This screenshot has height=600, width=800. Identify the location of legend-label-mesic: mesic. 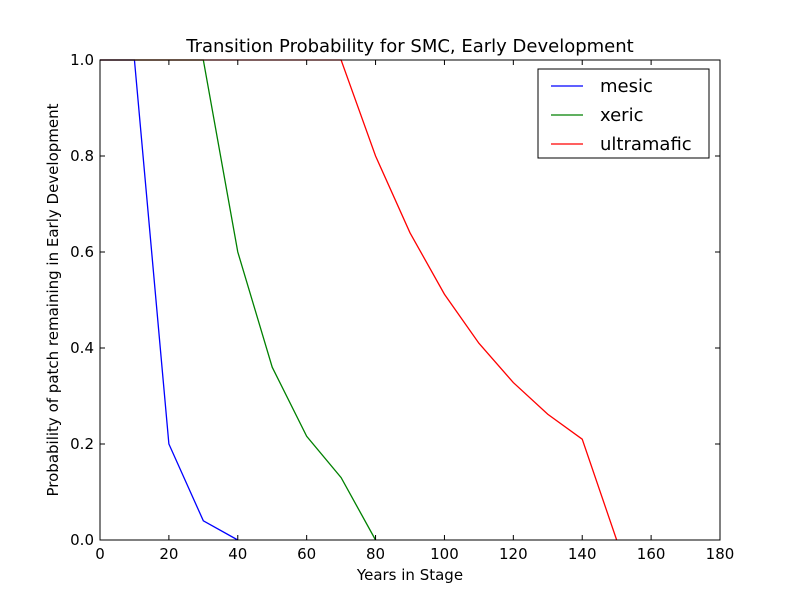
(626, 86).